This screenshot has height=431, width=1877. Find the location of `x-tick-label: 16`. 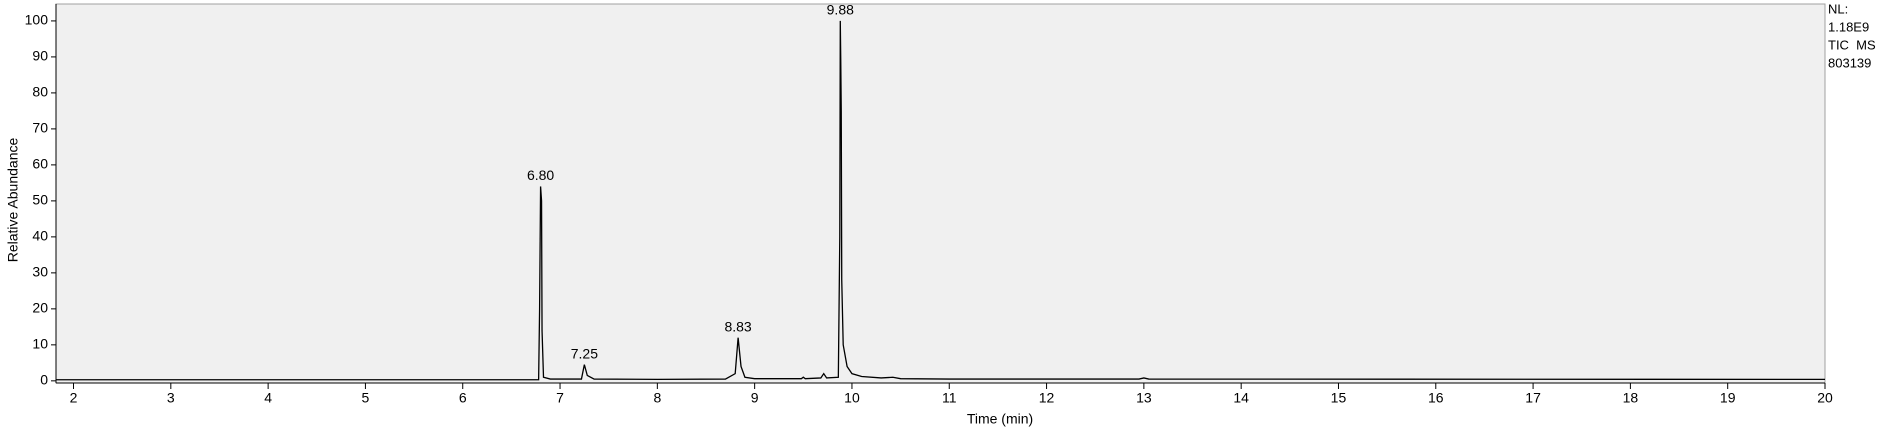

x-tick-label: 16 is located at coordinates (1436, 398).